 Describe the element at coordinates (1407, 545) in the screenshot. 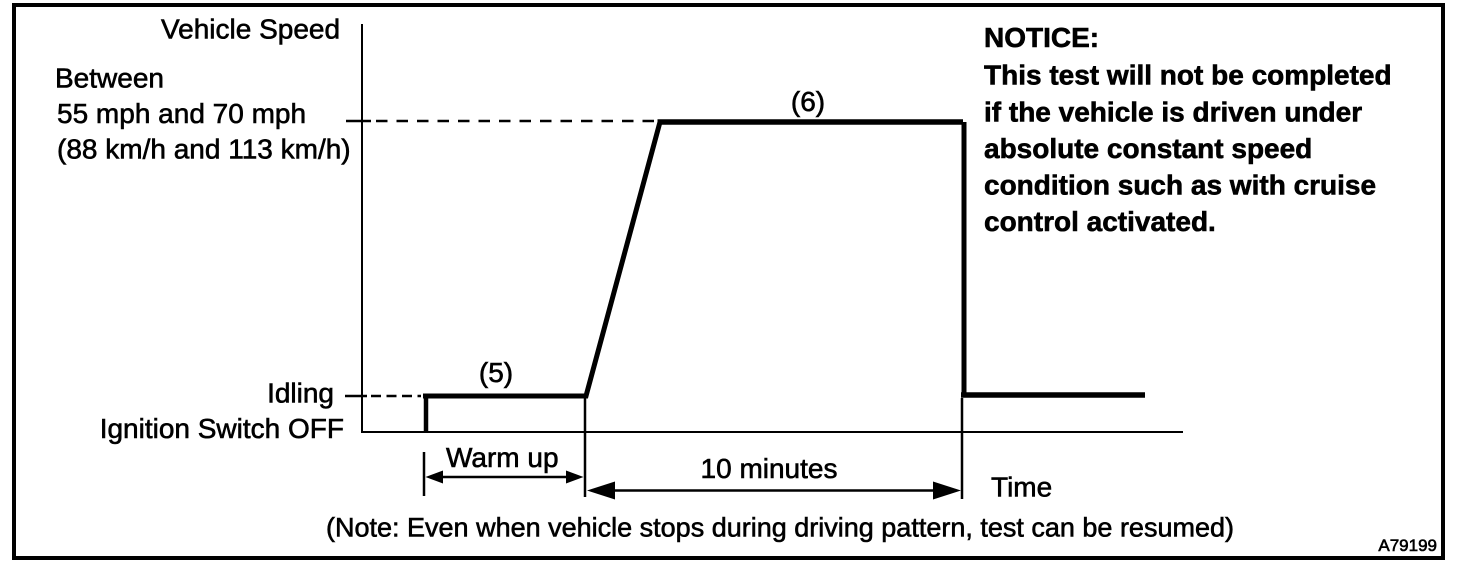

I see `svg-text: A79199` at that location.